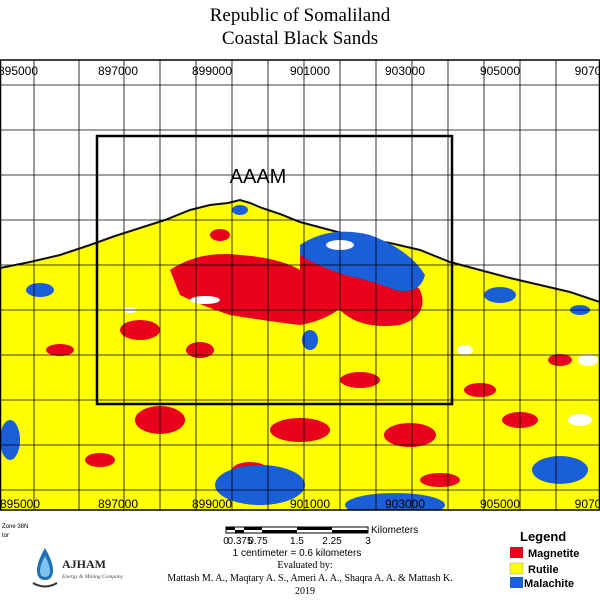 The width and height of the screenshot is (600, 600). I want to click on x-tick-bottom: 903000, so click(405, 504).